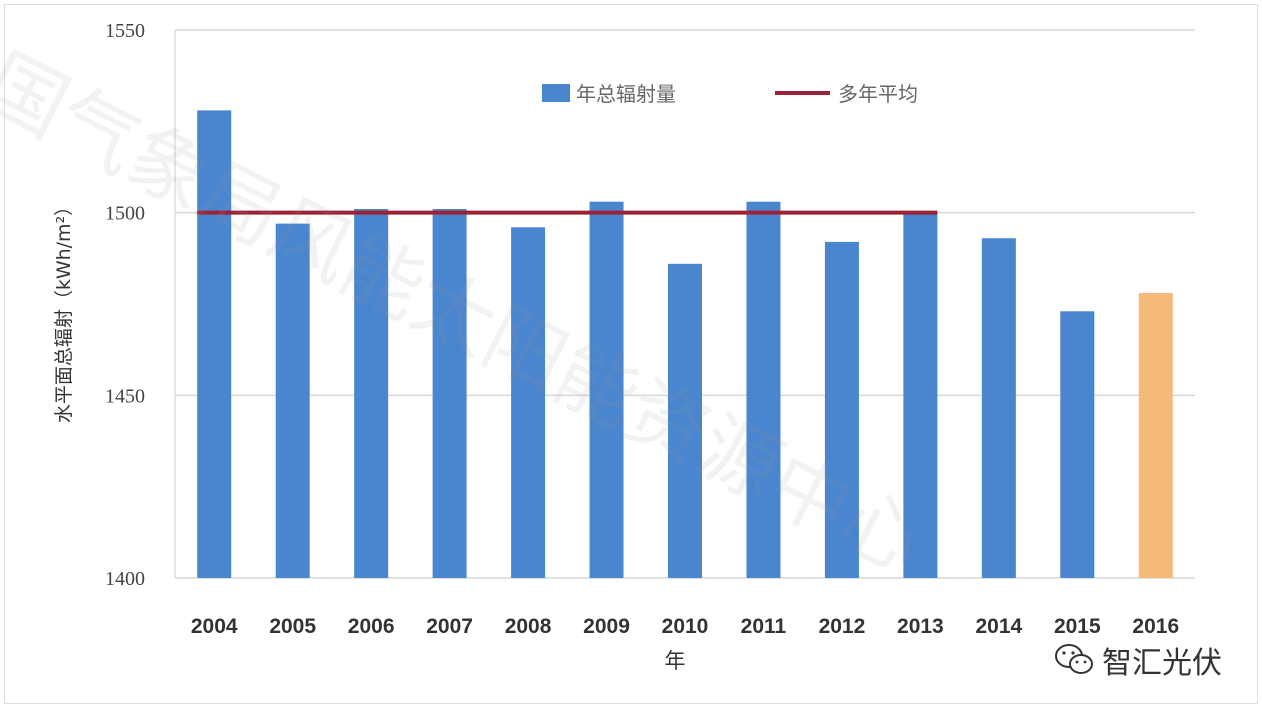 Image resolution: width=1262 pixels, height=720 pixels. What do you see at coordinates (763, 389) in the screenshot?
I see `bar-2011` at bounding box center [763, 389].